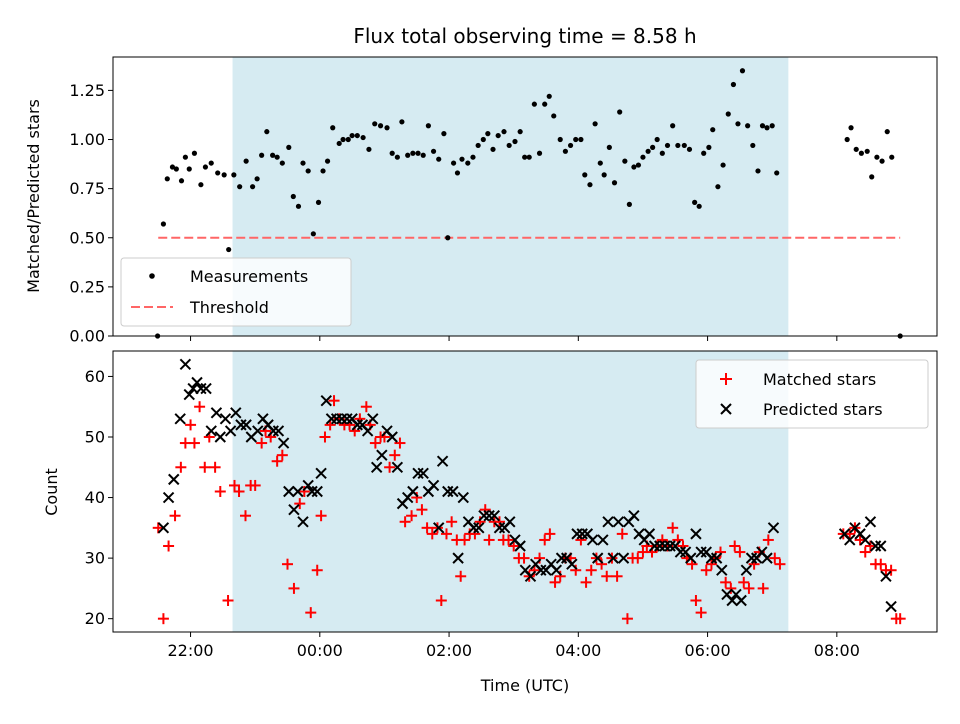 This screenshot has width=960, height=724. I want to click on x-tick-label-4: 06:00, so click(708, 650).